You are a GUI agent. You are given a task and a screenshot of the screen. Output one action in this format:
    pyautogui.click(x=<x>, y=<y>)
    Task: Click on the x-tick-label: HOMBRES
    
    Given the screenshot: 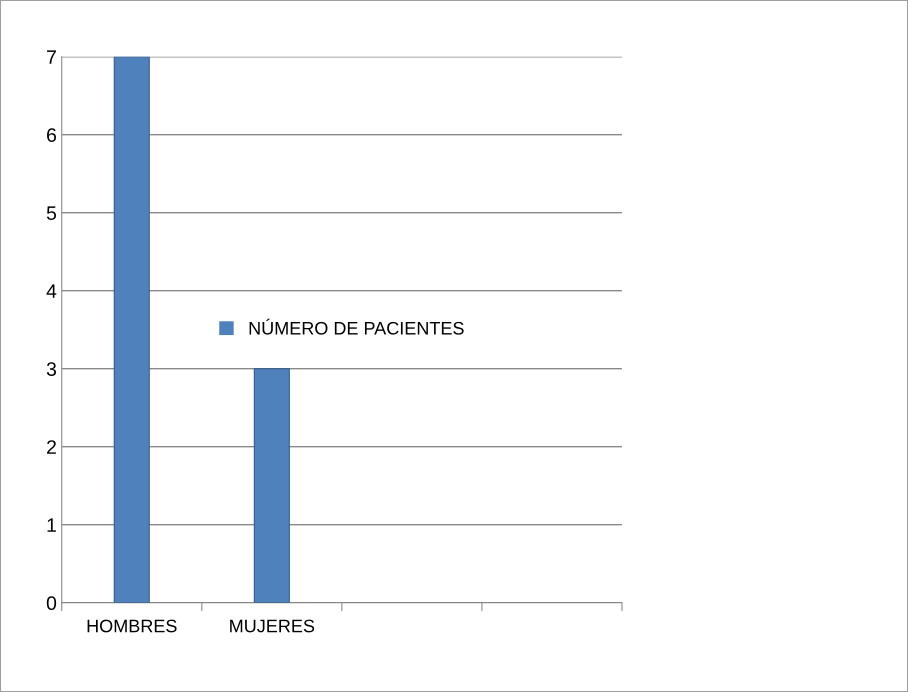 What is the action you would take?
    pyautogui.click(x=132, y=626)
    